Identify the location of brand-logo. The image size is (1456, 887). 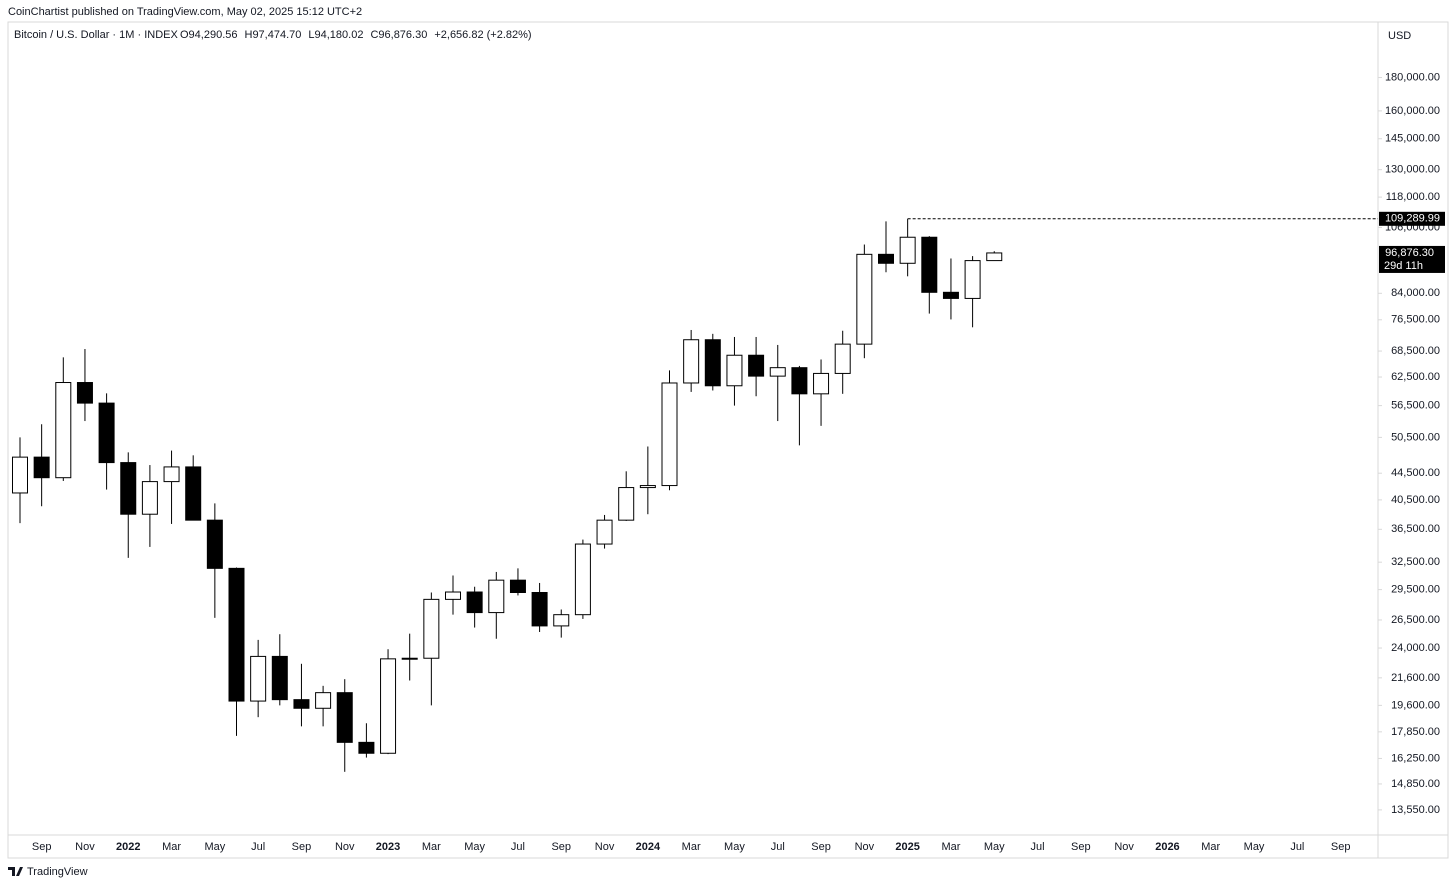
(15, 871).